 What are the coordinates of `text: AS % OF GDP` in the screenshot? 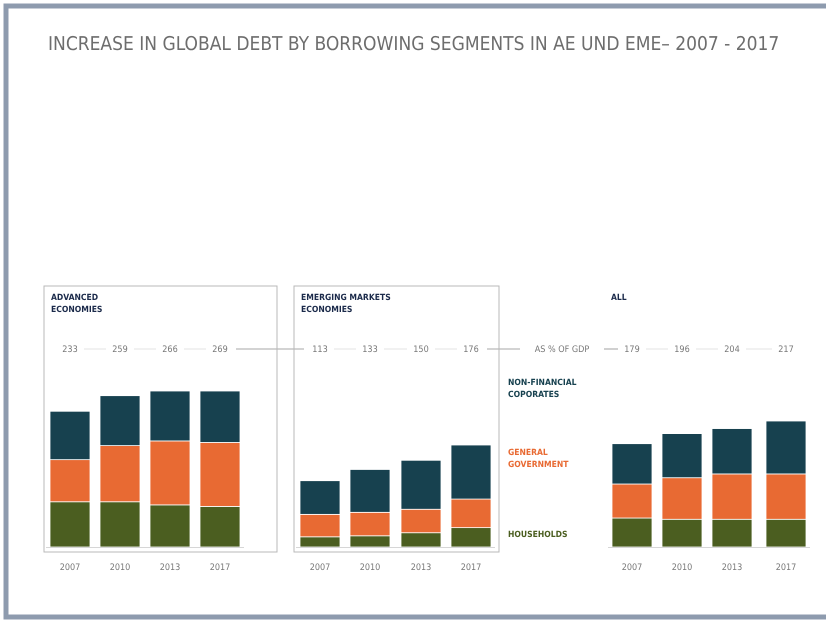 It's located at (562, 350).